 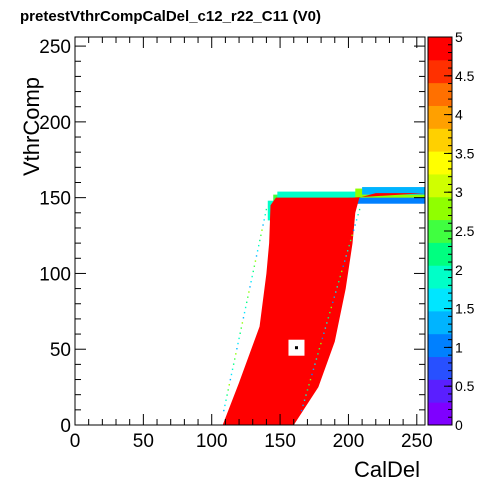 What do you see at coordinates (296, 348) in the screenshot?
I see `marker-dot` at bounding box center [296, 348].